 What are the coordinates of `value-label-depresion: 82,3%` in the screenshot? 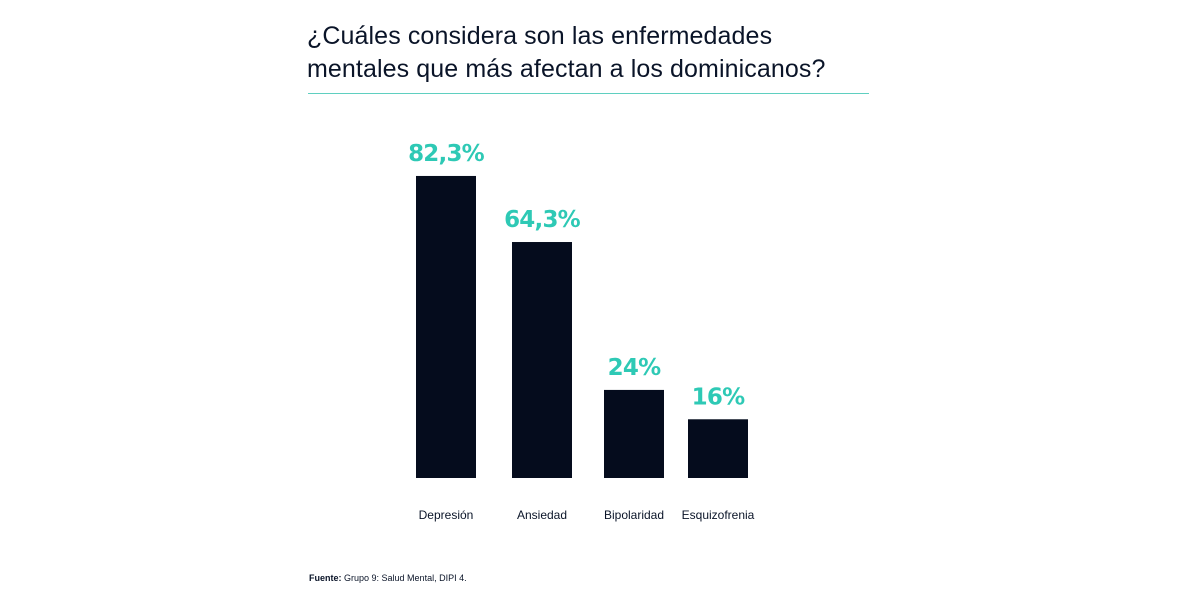 It's located at (446, 154).